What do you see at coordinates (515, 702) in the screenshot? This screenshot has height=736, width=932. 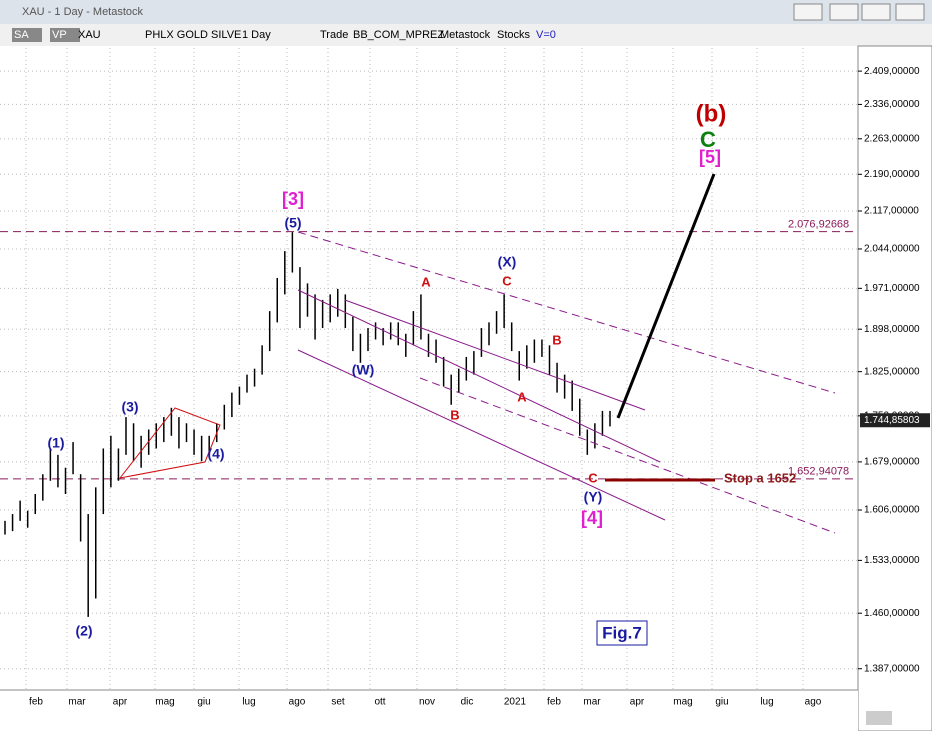 I see `x-tick-label: 2021` at bounding box center [515, 702].